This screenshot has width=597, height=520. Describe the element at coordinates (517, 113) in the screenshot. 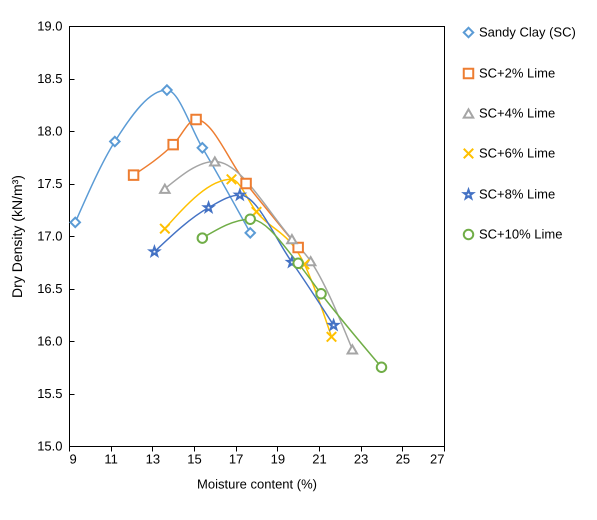

I see `legend-label: SC+4% Lime` at that location.